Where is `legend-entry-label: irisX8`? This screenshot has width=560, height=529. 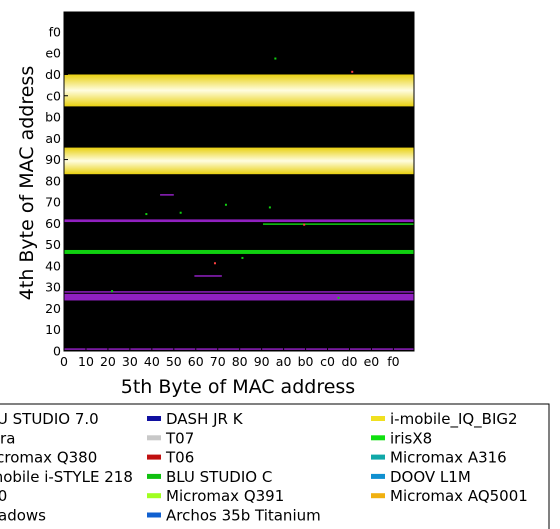
legend-entry-label: irisX8 is located at coordinates (411, 438).